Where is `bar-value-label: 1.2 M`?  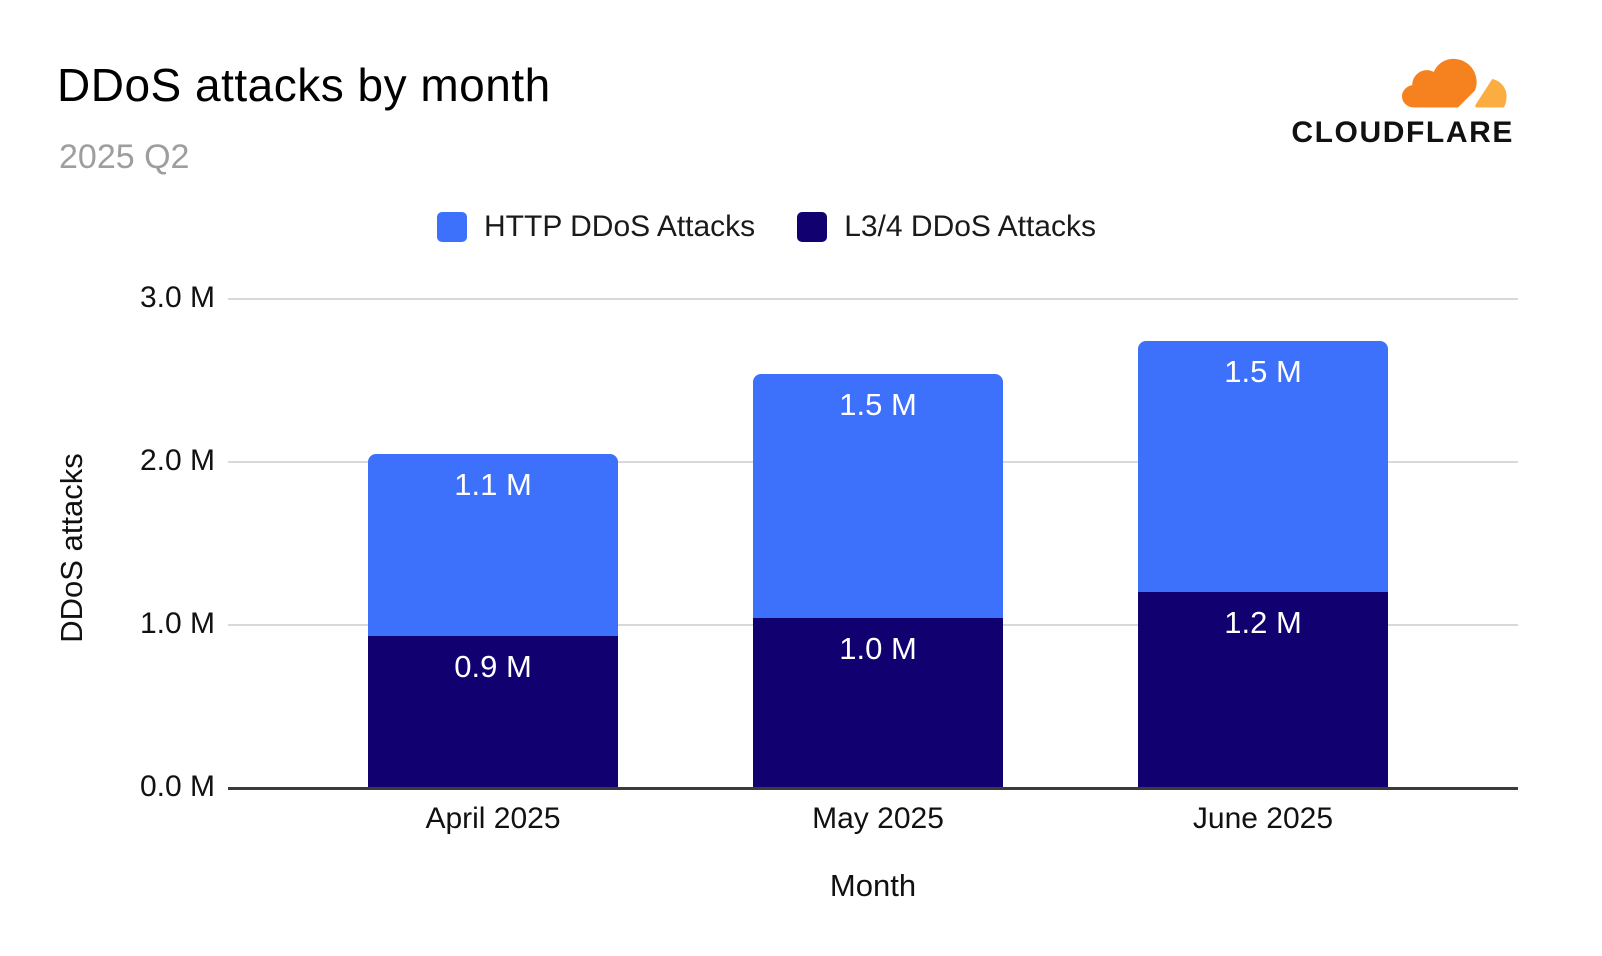 bar-value-label: 1.2 M is located at coordinates (1263, 623).